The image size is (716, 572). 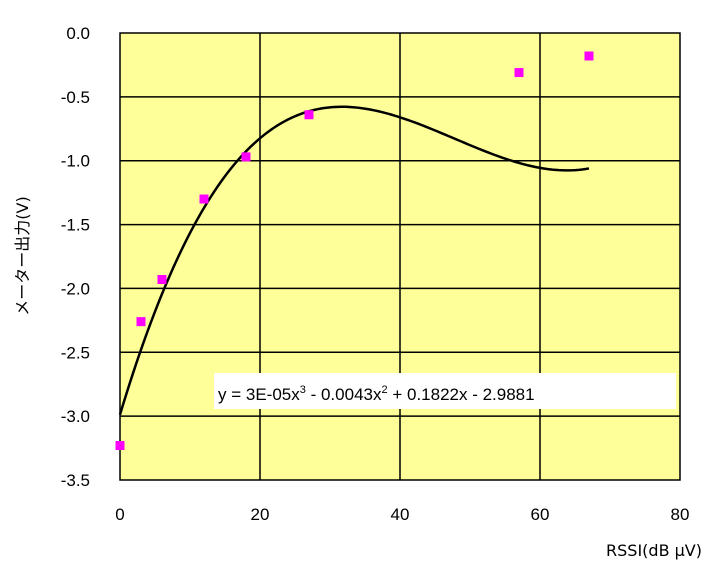 What do you see at coordinates (78, 33) in the screenshot?
I see `y-tick-label: 0.0` at bounding box center [78, 33].